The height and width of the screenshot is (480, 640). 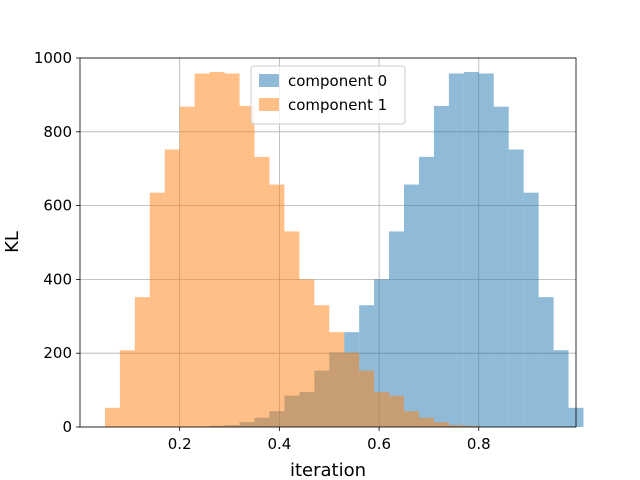 What do you see at coordinates (53, 58) in the screenshot?
I see `y-tick-label: 1000` at bounding box center [53, 58].